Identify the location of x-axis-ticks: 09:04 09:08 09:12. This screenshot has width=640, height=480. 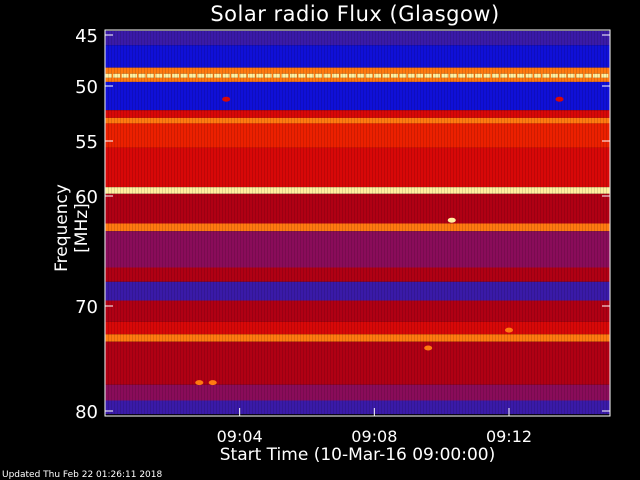
(374, 427).